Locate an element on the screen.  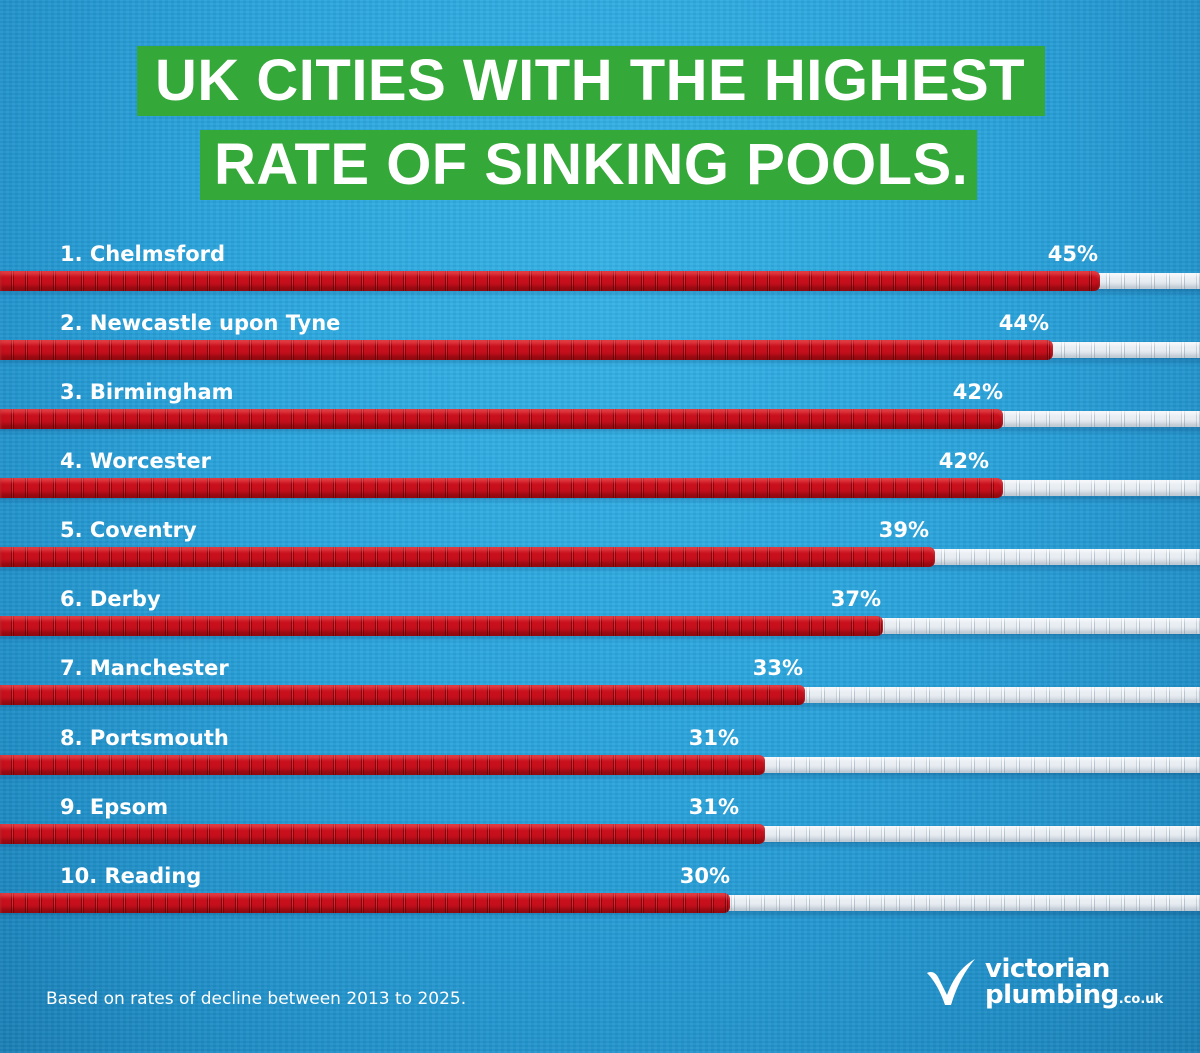
bar-row: 7. Manchester 33% is located at coordinates (600, 685).